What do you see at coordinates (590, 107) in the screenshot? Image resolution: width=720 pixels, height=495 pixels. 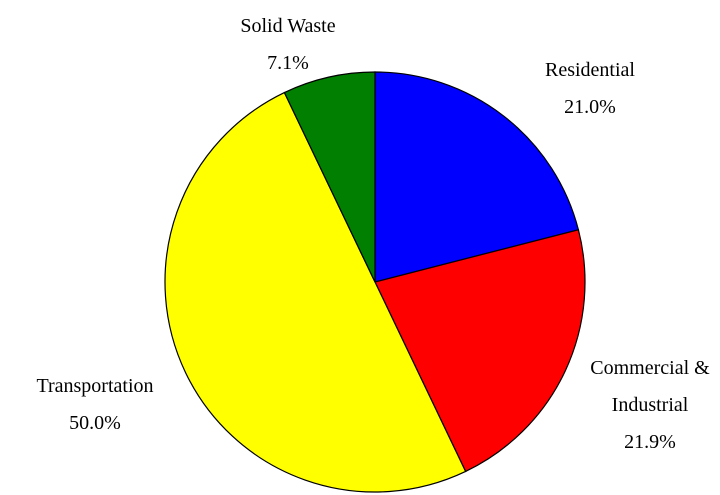 I see `value-label: 21.0%` at bounding box center [590, 107].